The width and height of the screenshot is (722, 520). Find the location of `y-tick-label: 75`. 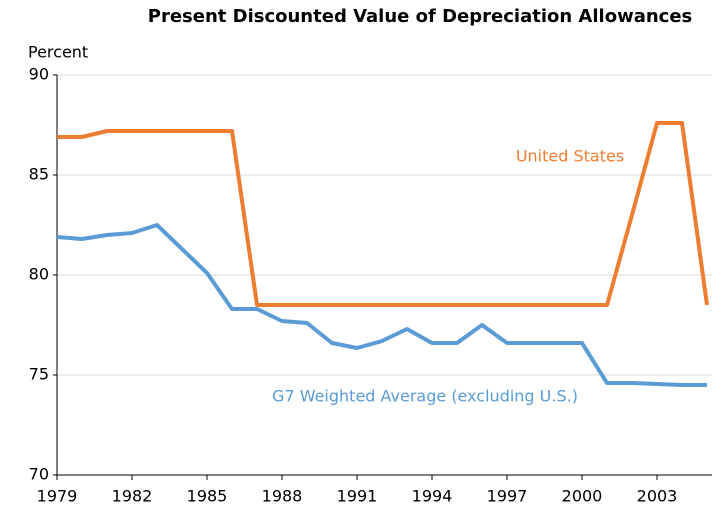

y-tick-label: 75 is located at coordinates (39, 374).